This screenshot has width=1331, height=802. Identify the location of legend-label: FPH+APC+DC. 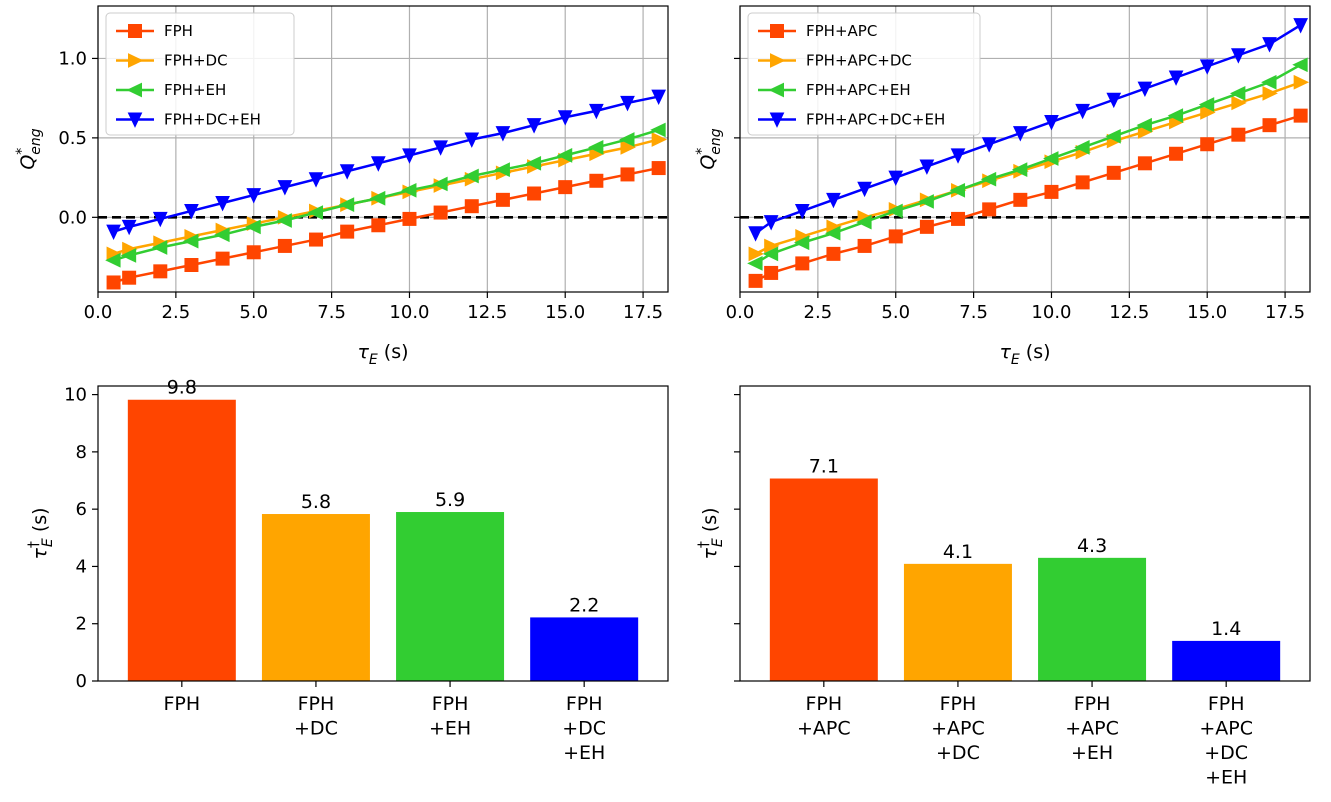
(859, 61).